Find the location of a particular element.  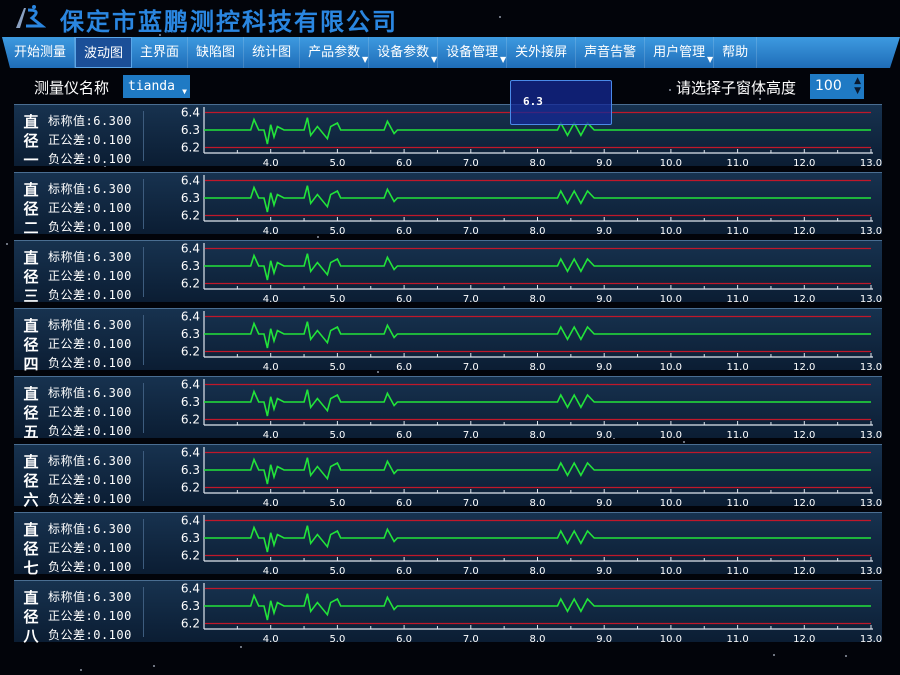

spin-arrows-icon: ▲ ▼ is located at coordinates (857, 86).